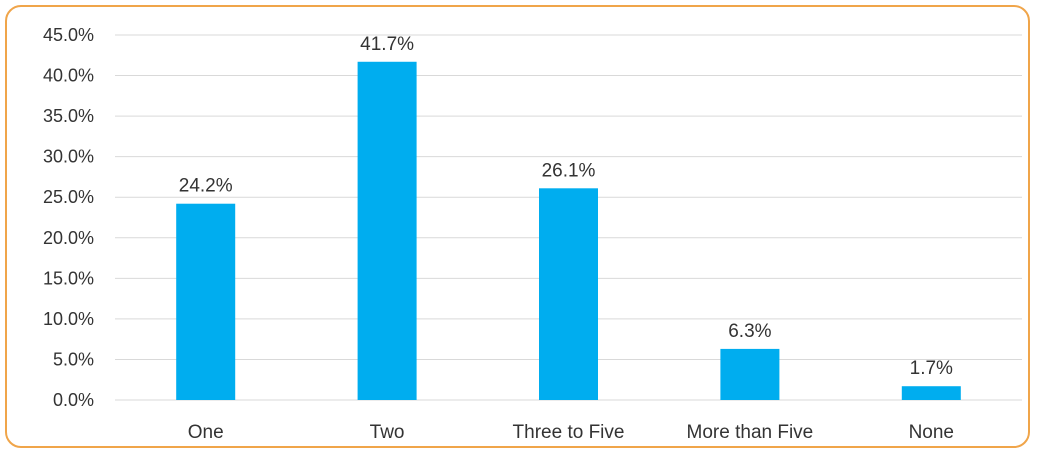  I want to click on x-category-label: One, so click(206, 432).